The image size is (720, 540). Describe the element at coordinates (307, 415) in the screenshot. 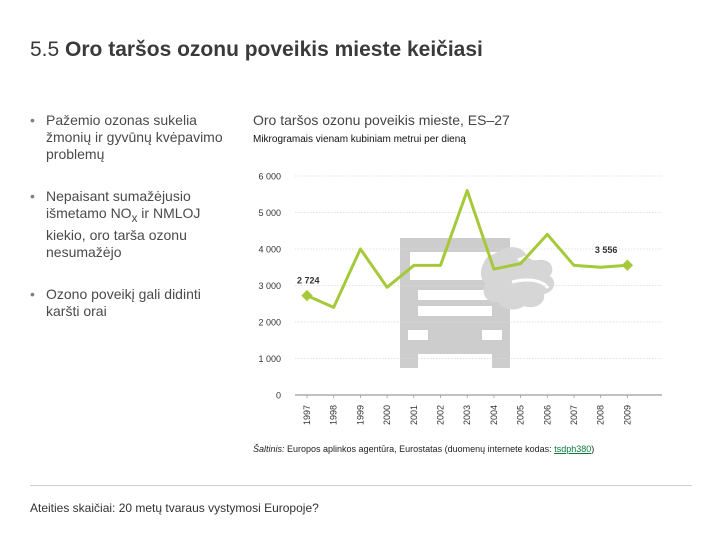

I see `x-tick-label: 1997` at that location.